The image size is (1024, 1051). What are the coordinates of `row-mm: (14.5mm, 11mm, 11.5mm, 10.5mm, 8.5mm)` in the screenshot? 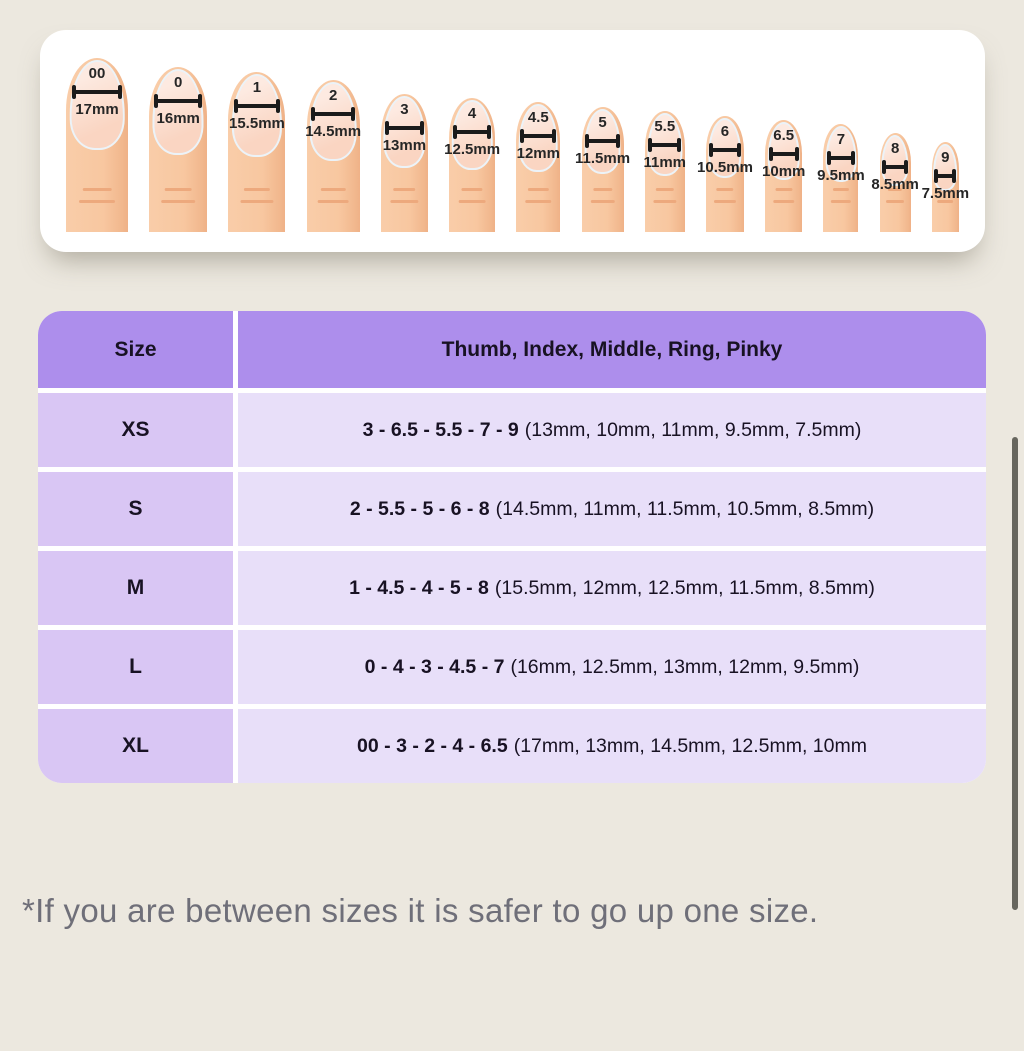 It's located at (685, 508).